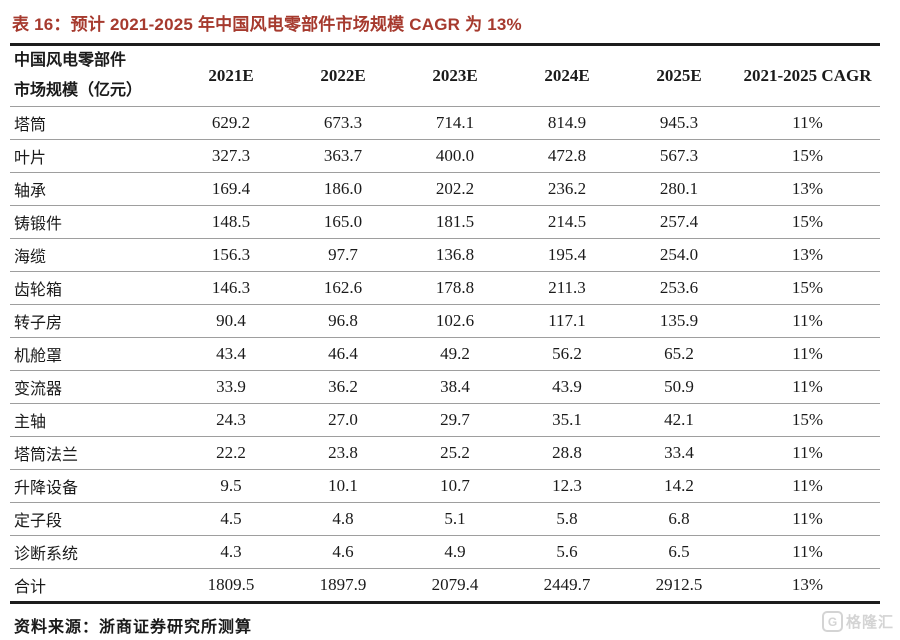 Image resolution: width=900 pixels, height=640 pixels. What do you see at coordinates (343, 519) in the screenshot?
I see `cell-value: 4.8` at bounding box center [343, 519].